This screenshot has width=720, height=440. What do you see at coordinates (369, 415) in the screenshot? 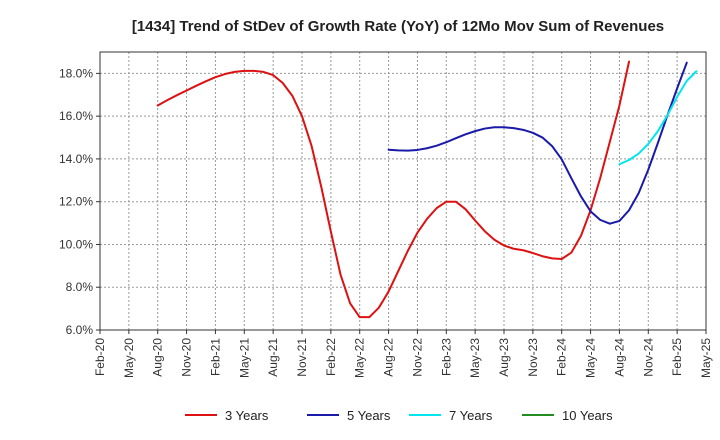
I see `legend-label-5-years: 5 Years` at bounding box center [369, 415].